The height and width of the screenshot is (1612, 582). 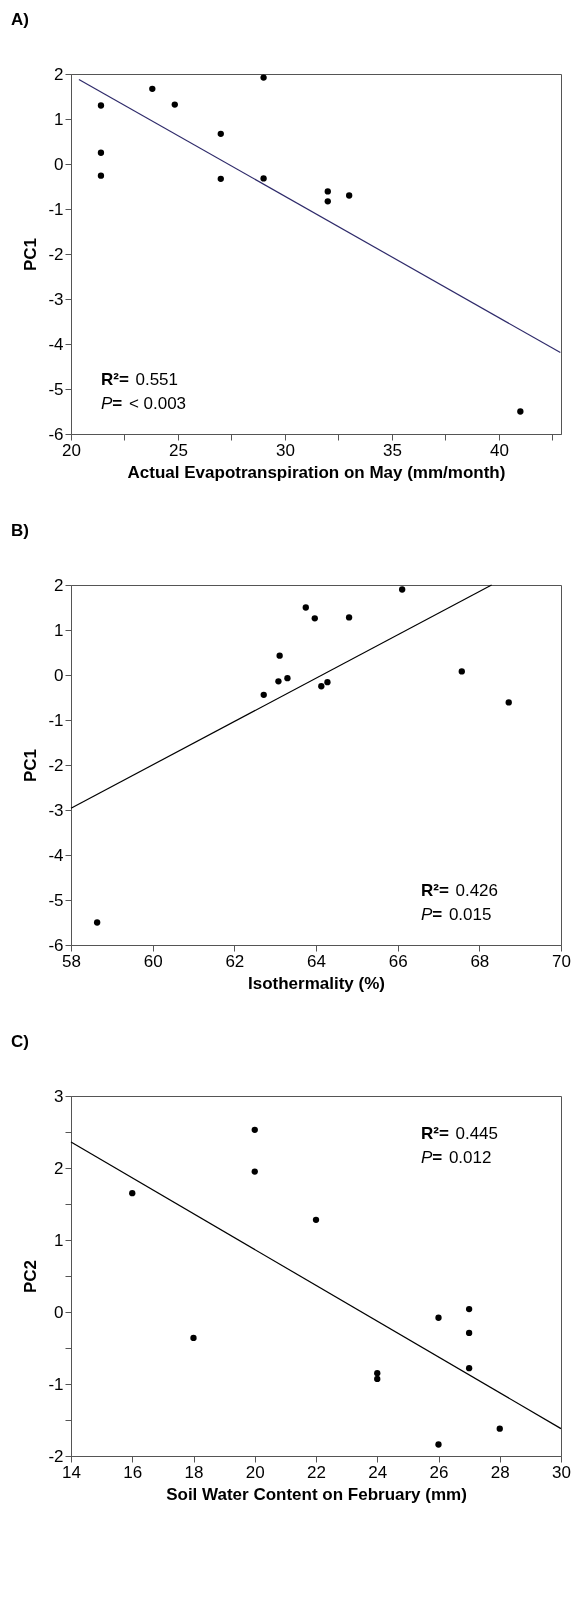 What do you see at coordinates (460, 890) in the screenshot?
I see `annotation: R²= 0.426` at bounding box center [460, 890].